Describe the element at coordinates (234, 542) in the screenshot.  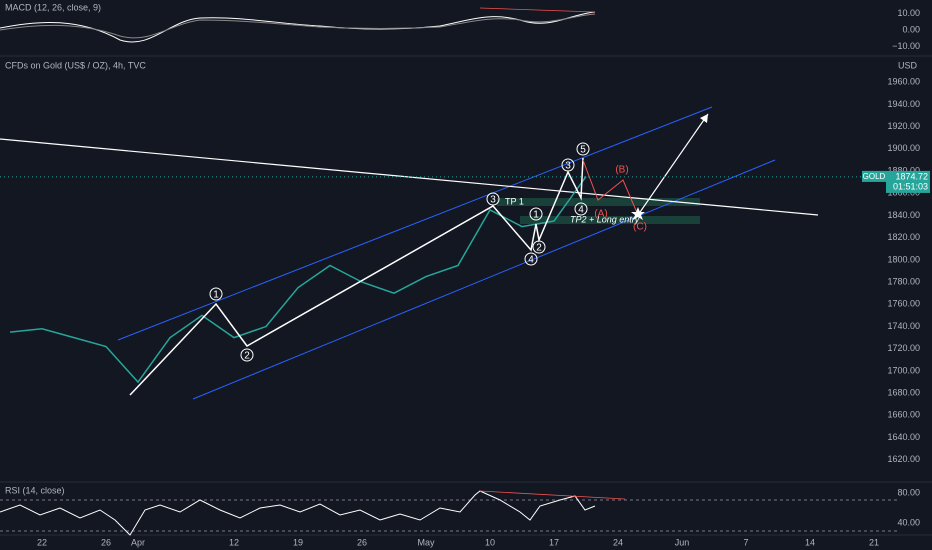
I see `x-tick-label: 12` at that location.